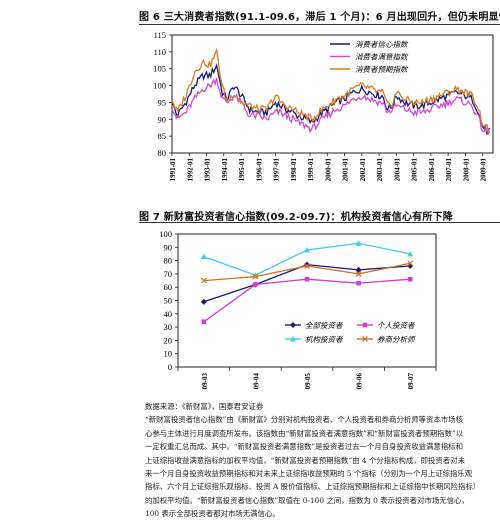  I want to click on y-tick-label: 85, so click(162, 136).